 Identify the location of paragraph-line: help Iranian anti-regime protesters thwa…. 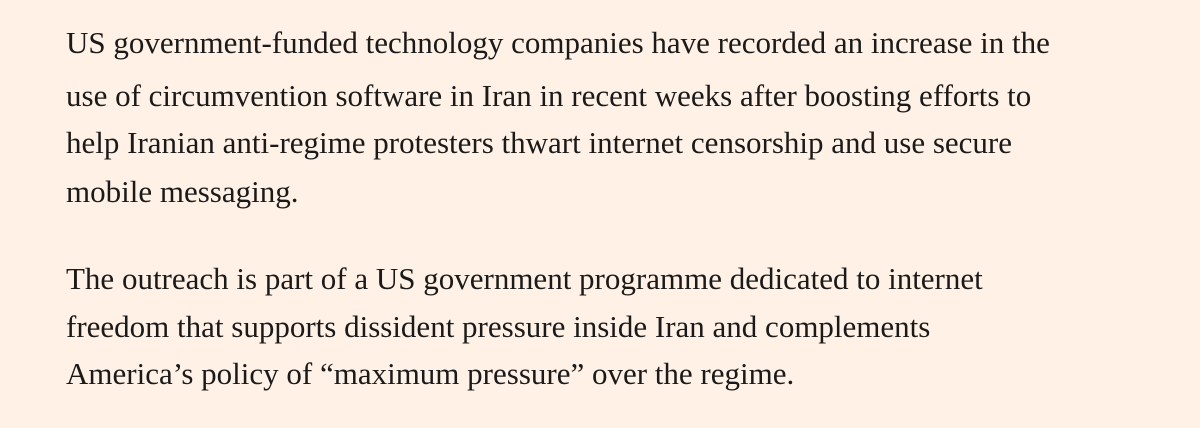
(539, 142).